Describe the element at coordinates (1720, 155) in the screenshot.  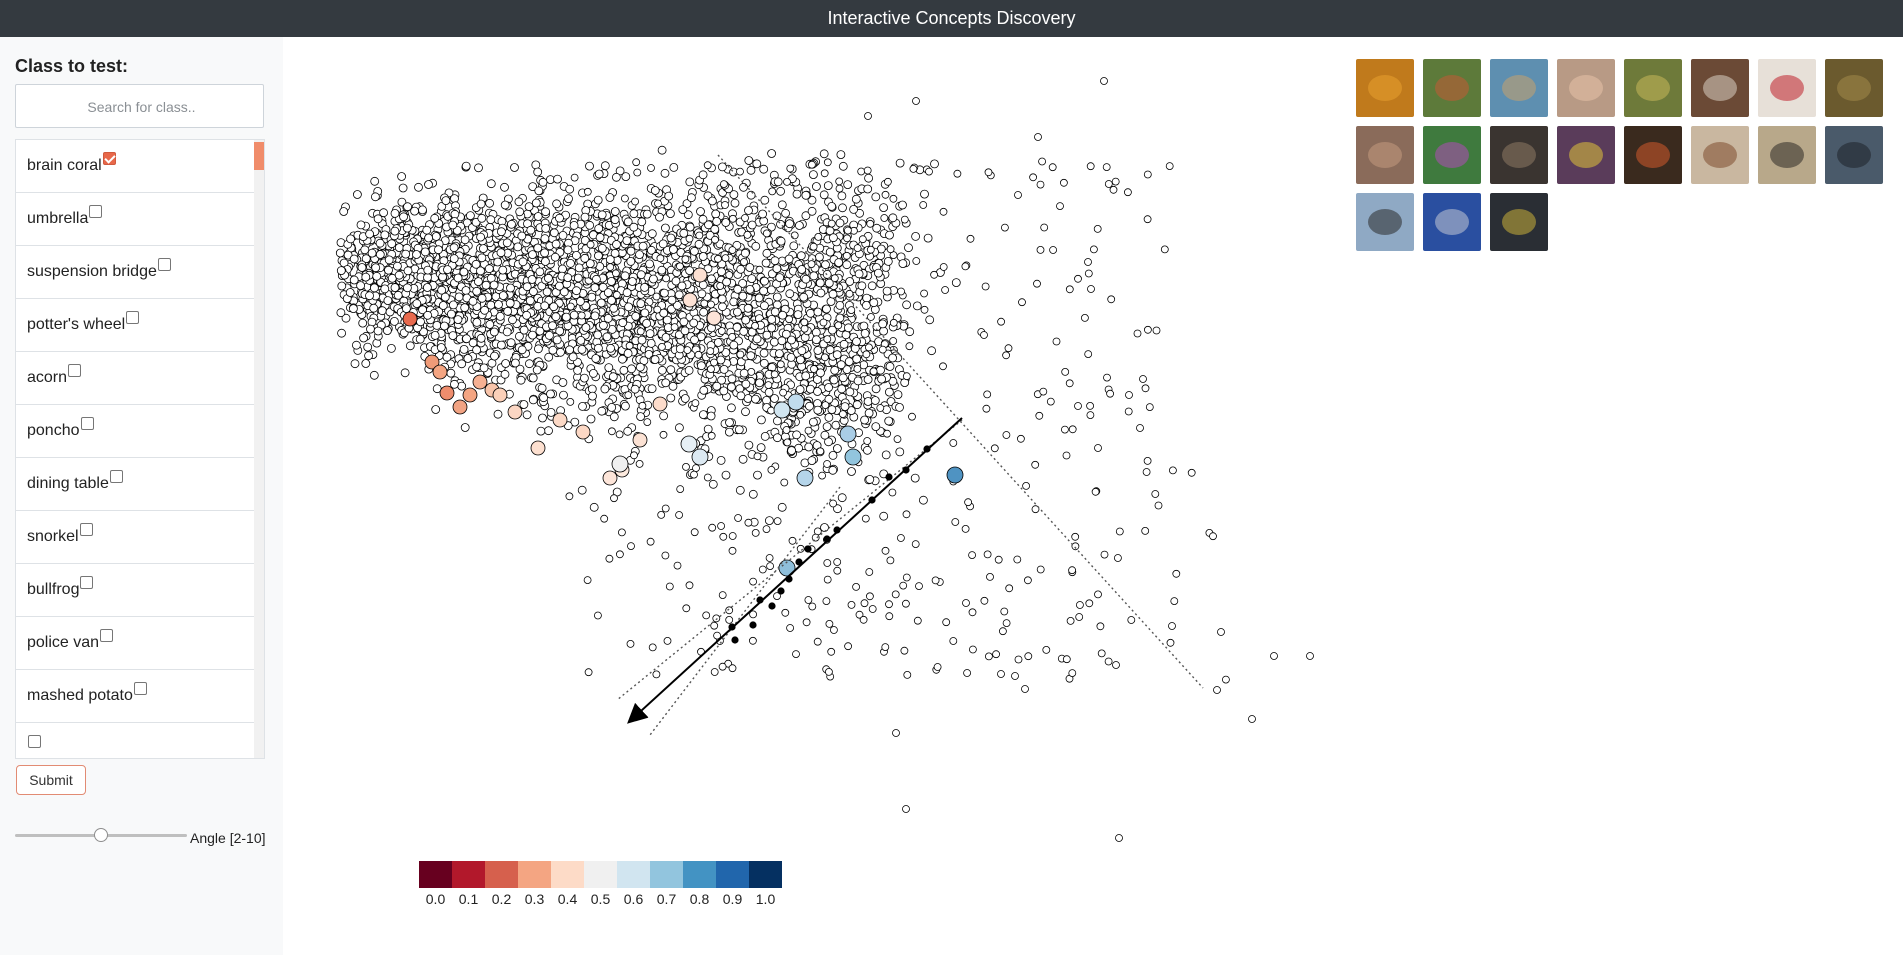
I see `room-items-image` at that location.